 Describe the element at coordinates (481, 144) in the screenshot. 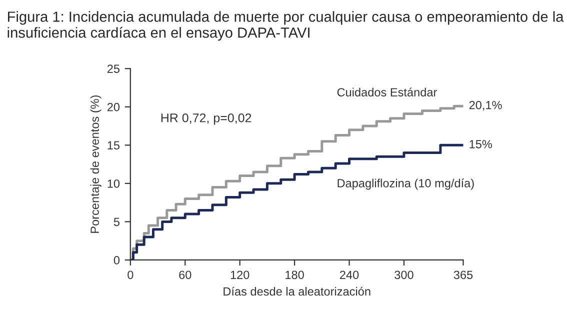

I see `annotation: 15%` at that location.